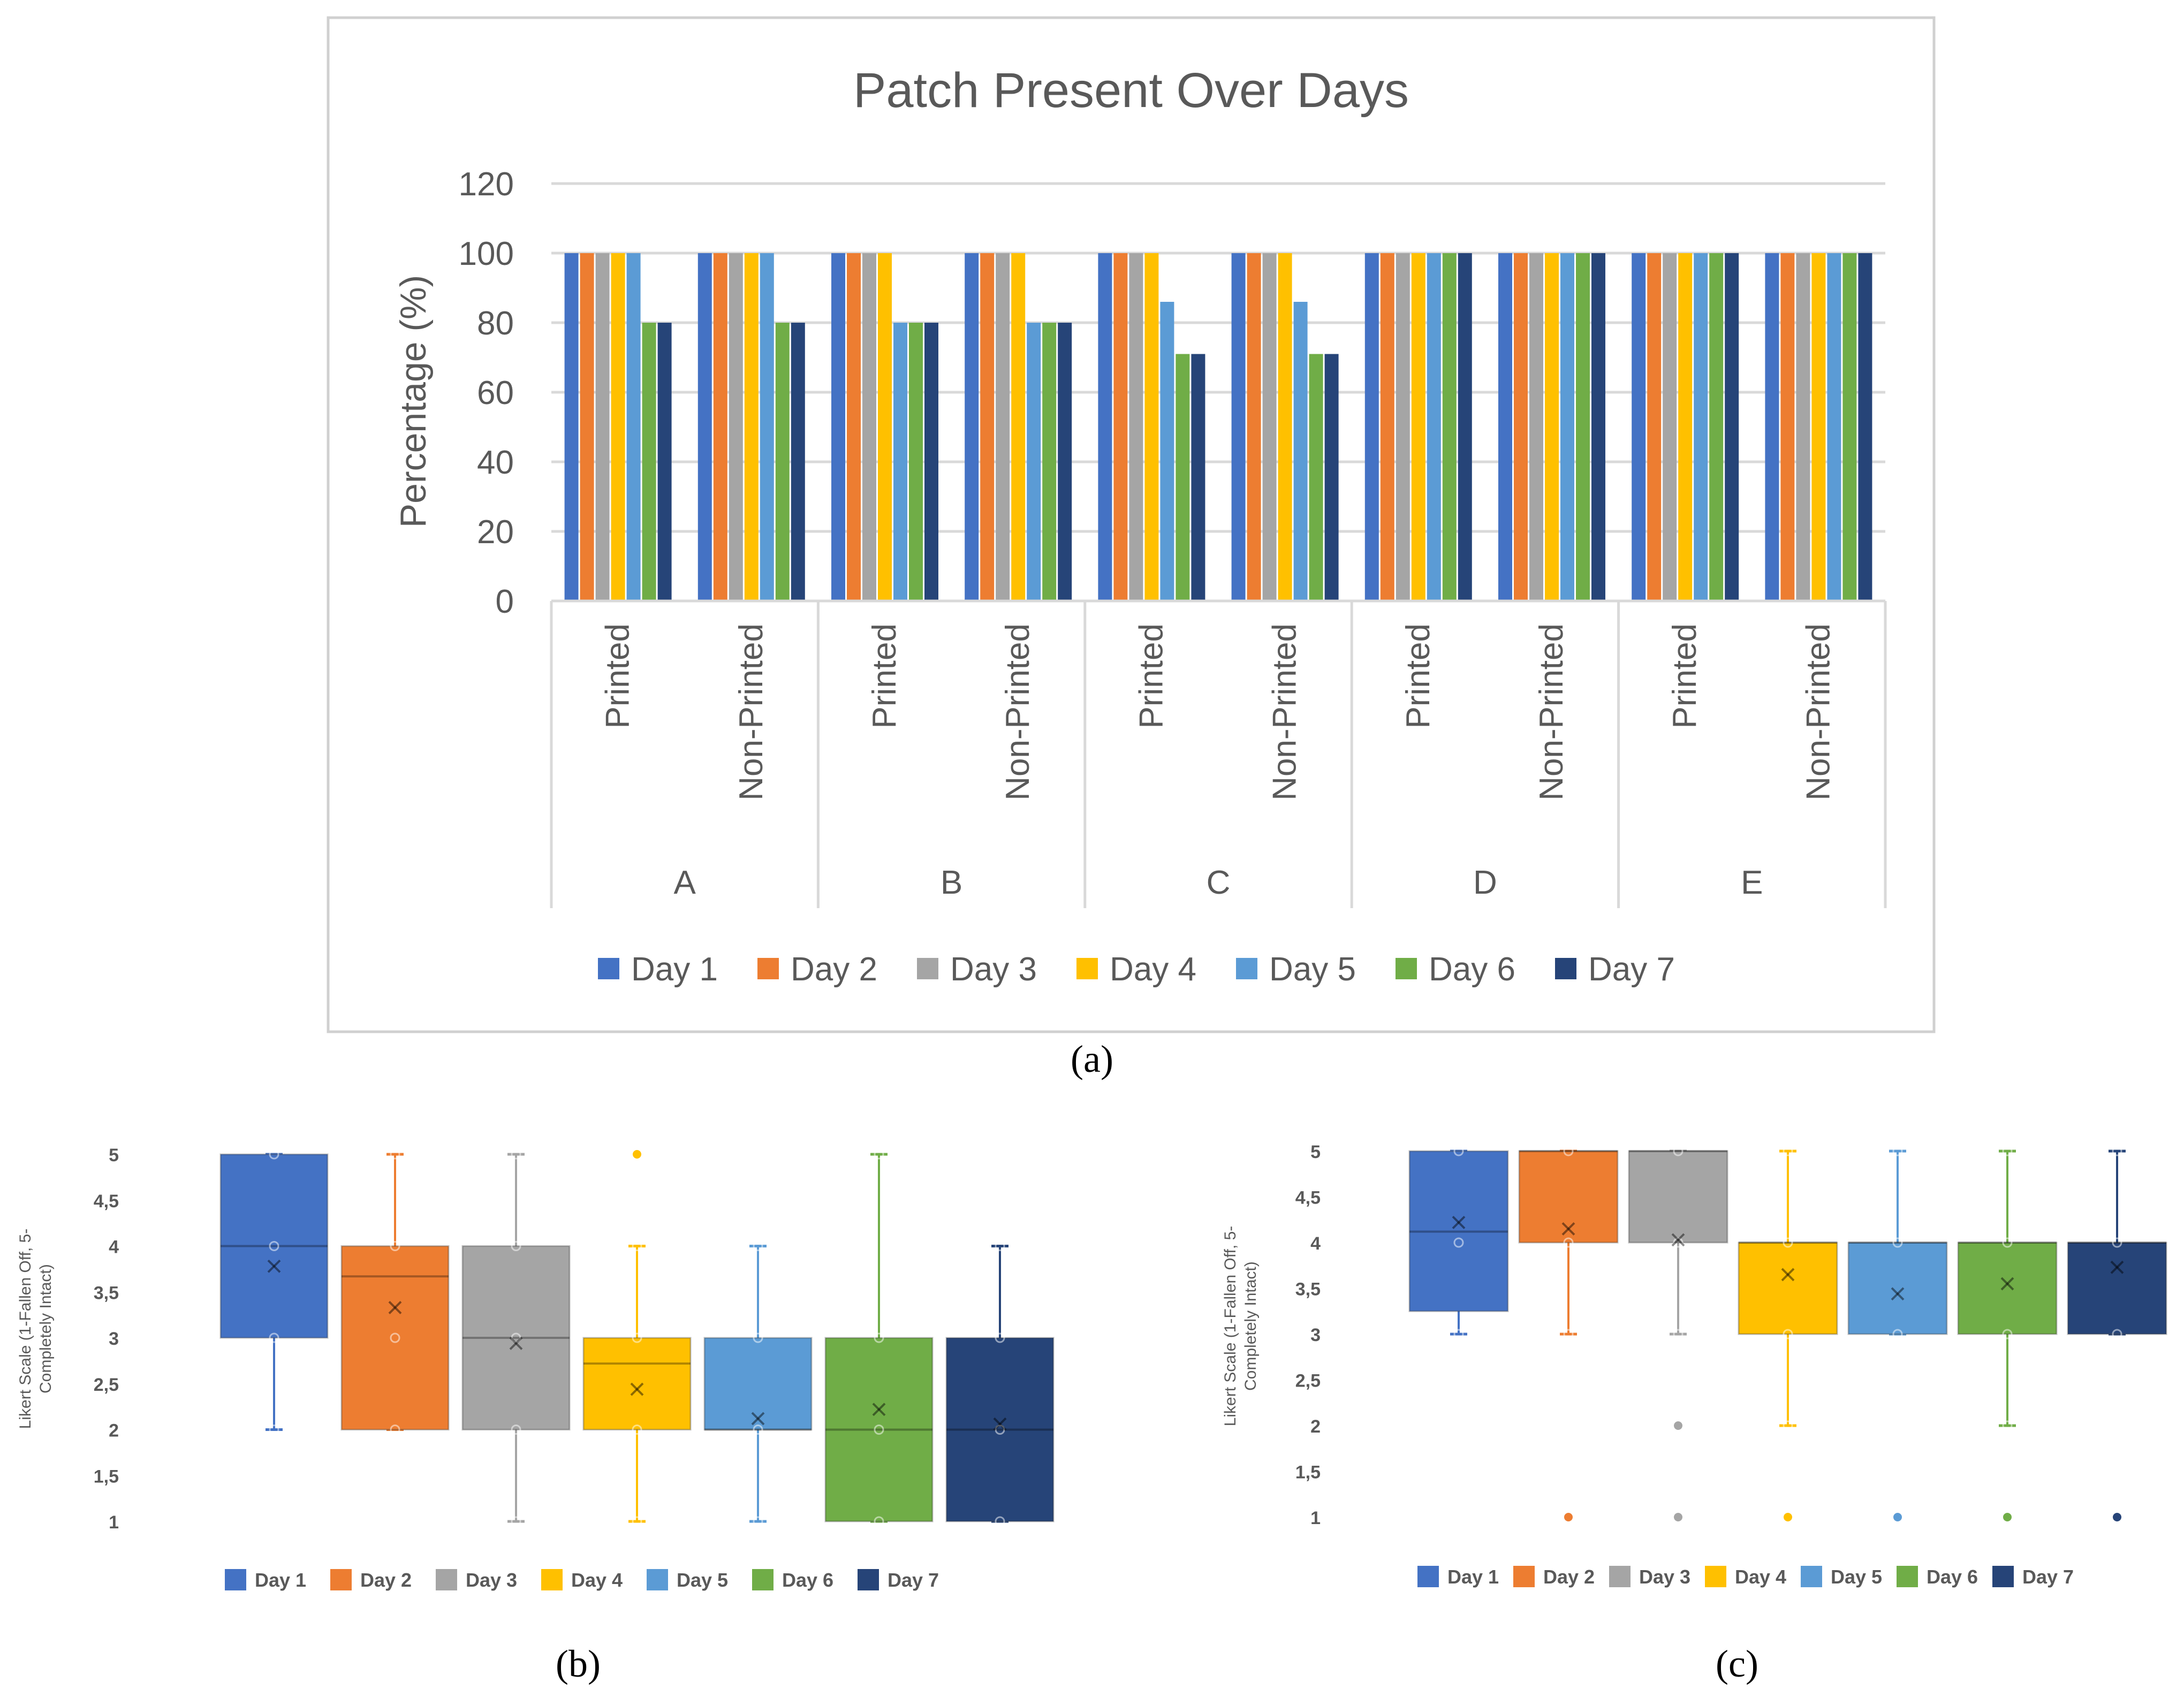 The height and width of the screenshot is (1698, 2184). Describe the element at coordinates (1131, 90) in the screenshot. I see `panel-a-title: Patch Present Over Days` at that location.